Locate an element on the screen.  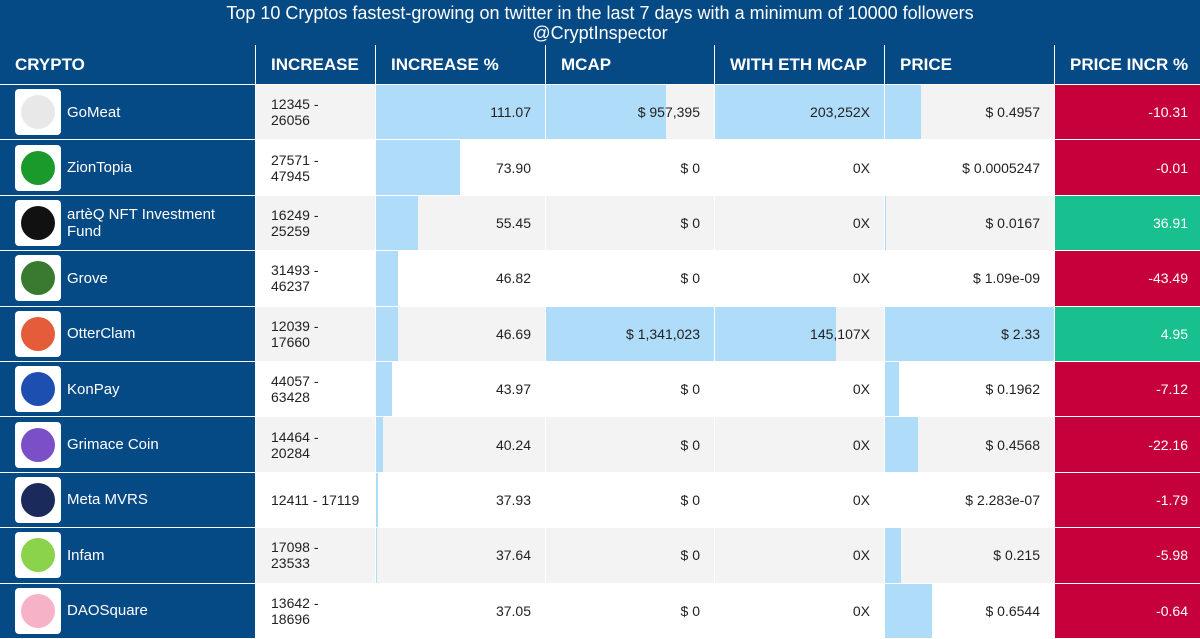
increase-cell: 16249 - 25259 is located at coordinates (315, 223).